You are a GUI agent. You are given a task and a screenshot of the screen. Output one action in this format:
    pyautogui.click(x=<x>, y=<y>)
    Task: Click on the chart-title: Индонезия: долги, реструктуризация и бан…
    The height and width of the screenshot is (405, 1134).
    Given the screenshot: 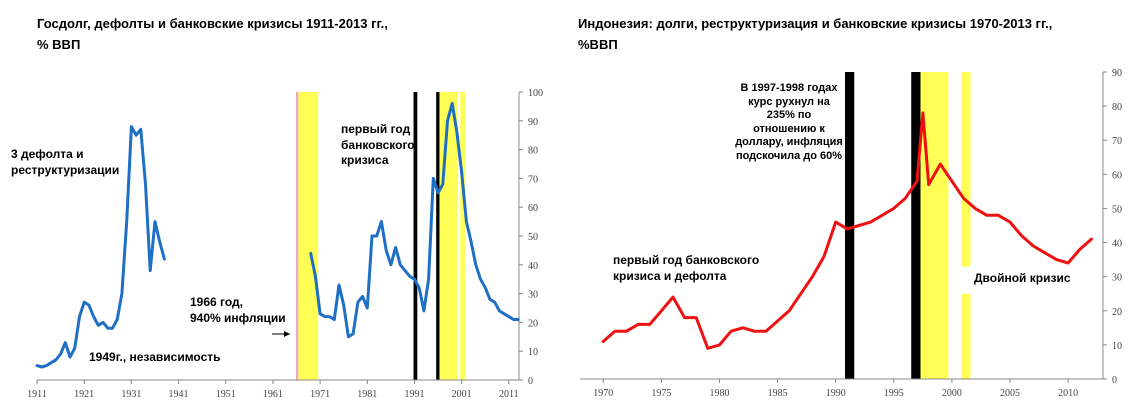 What is the action you would take?
    pyautogui.click(x=815, y=34)
    